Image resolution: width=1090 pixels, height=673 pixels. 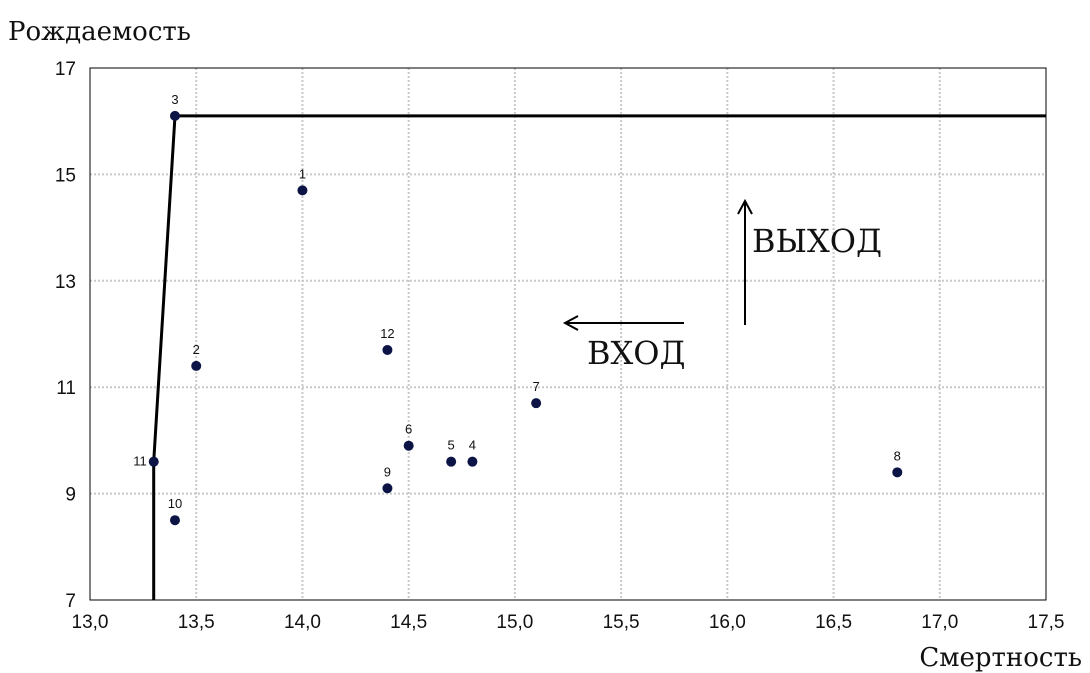 I want to click on data-point-label: 3, so click(x=174, y=99).